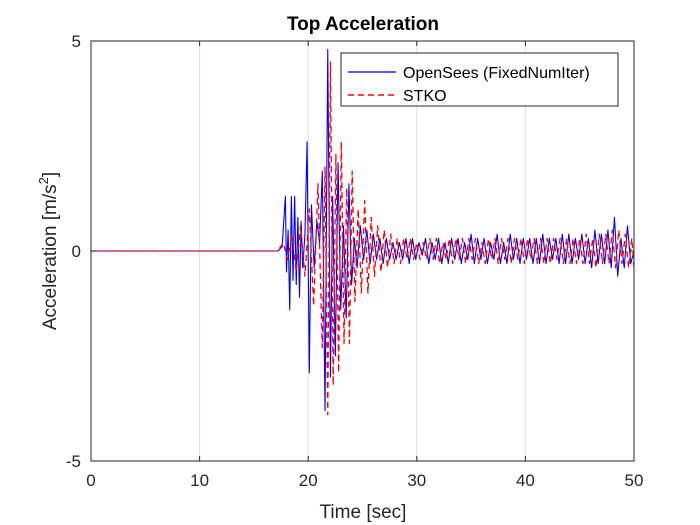  Describe the element at coordinates (634, 480) in the screenshot. I see `x-tick-label: 50` at that location.